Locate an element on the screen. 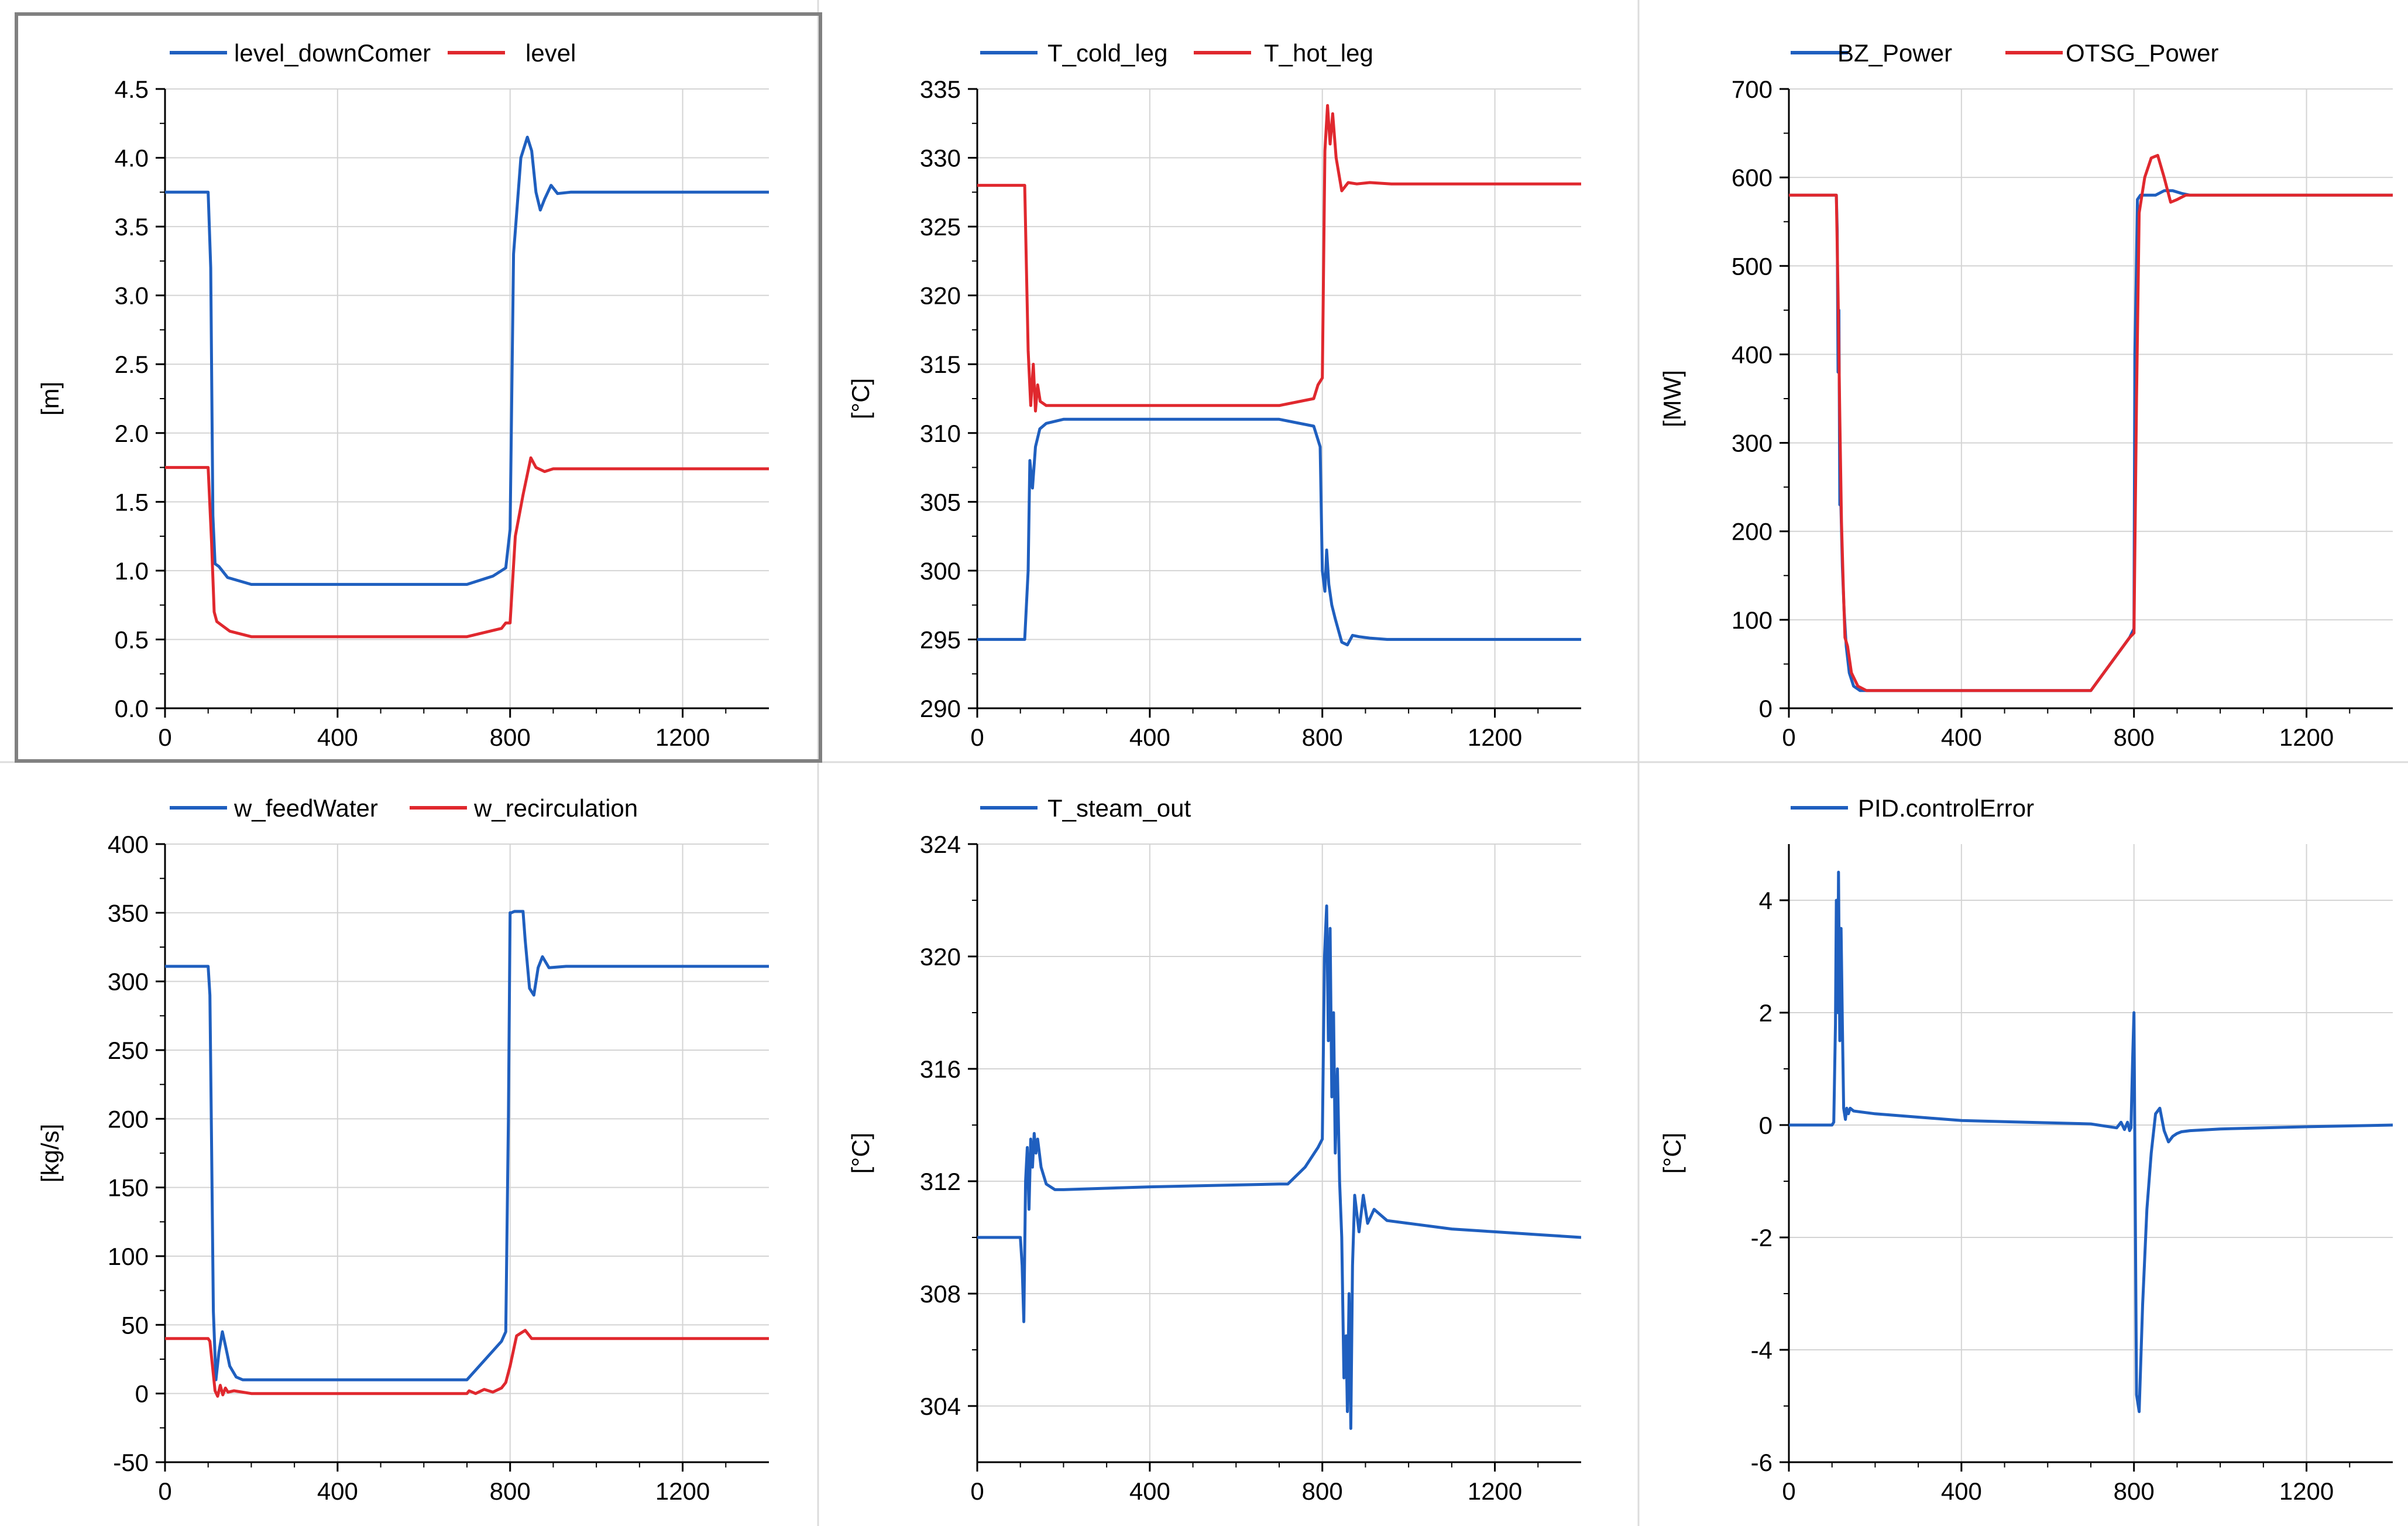 The height and width of the screenshot is (1526, 2408). legend-entry: level is located at coordinates (512, 53).